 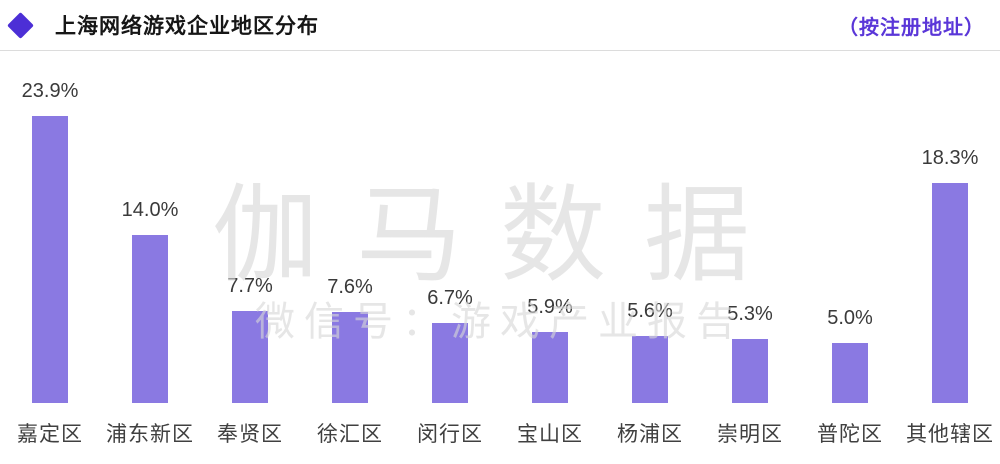 I want to click on bar-value-label: 7.7%, so click(x=250, y=286).